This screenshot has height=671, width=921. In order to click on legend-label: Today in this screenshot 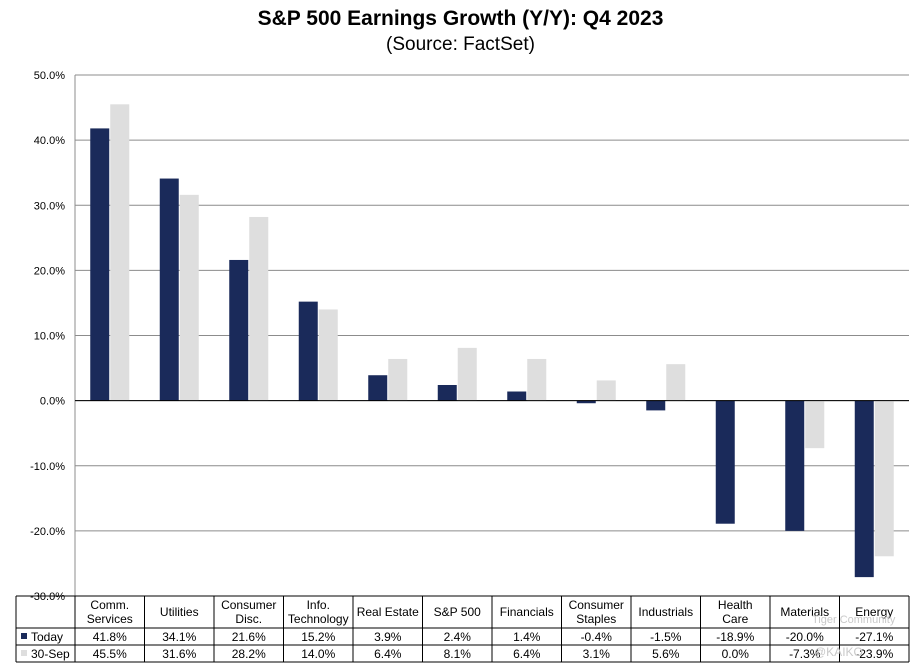, I will do `click(47, 637)`.